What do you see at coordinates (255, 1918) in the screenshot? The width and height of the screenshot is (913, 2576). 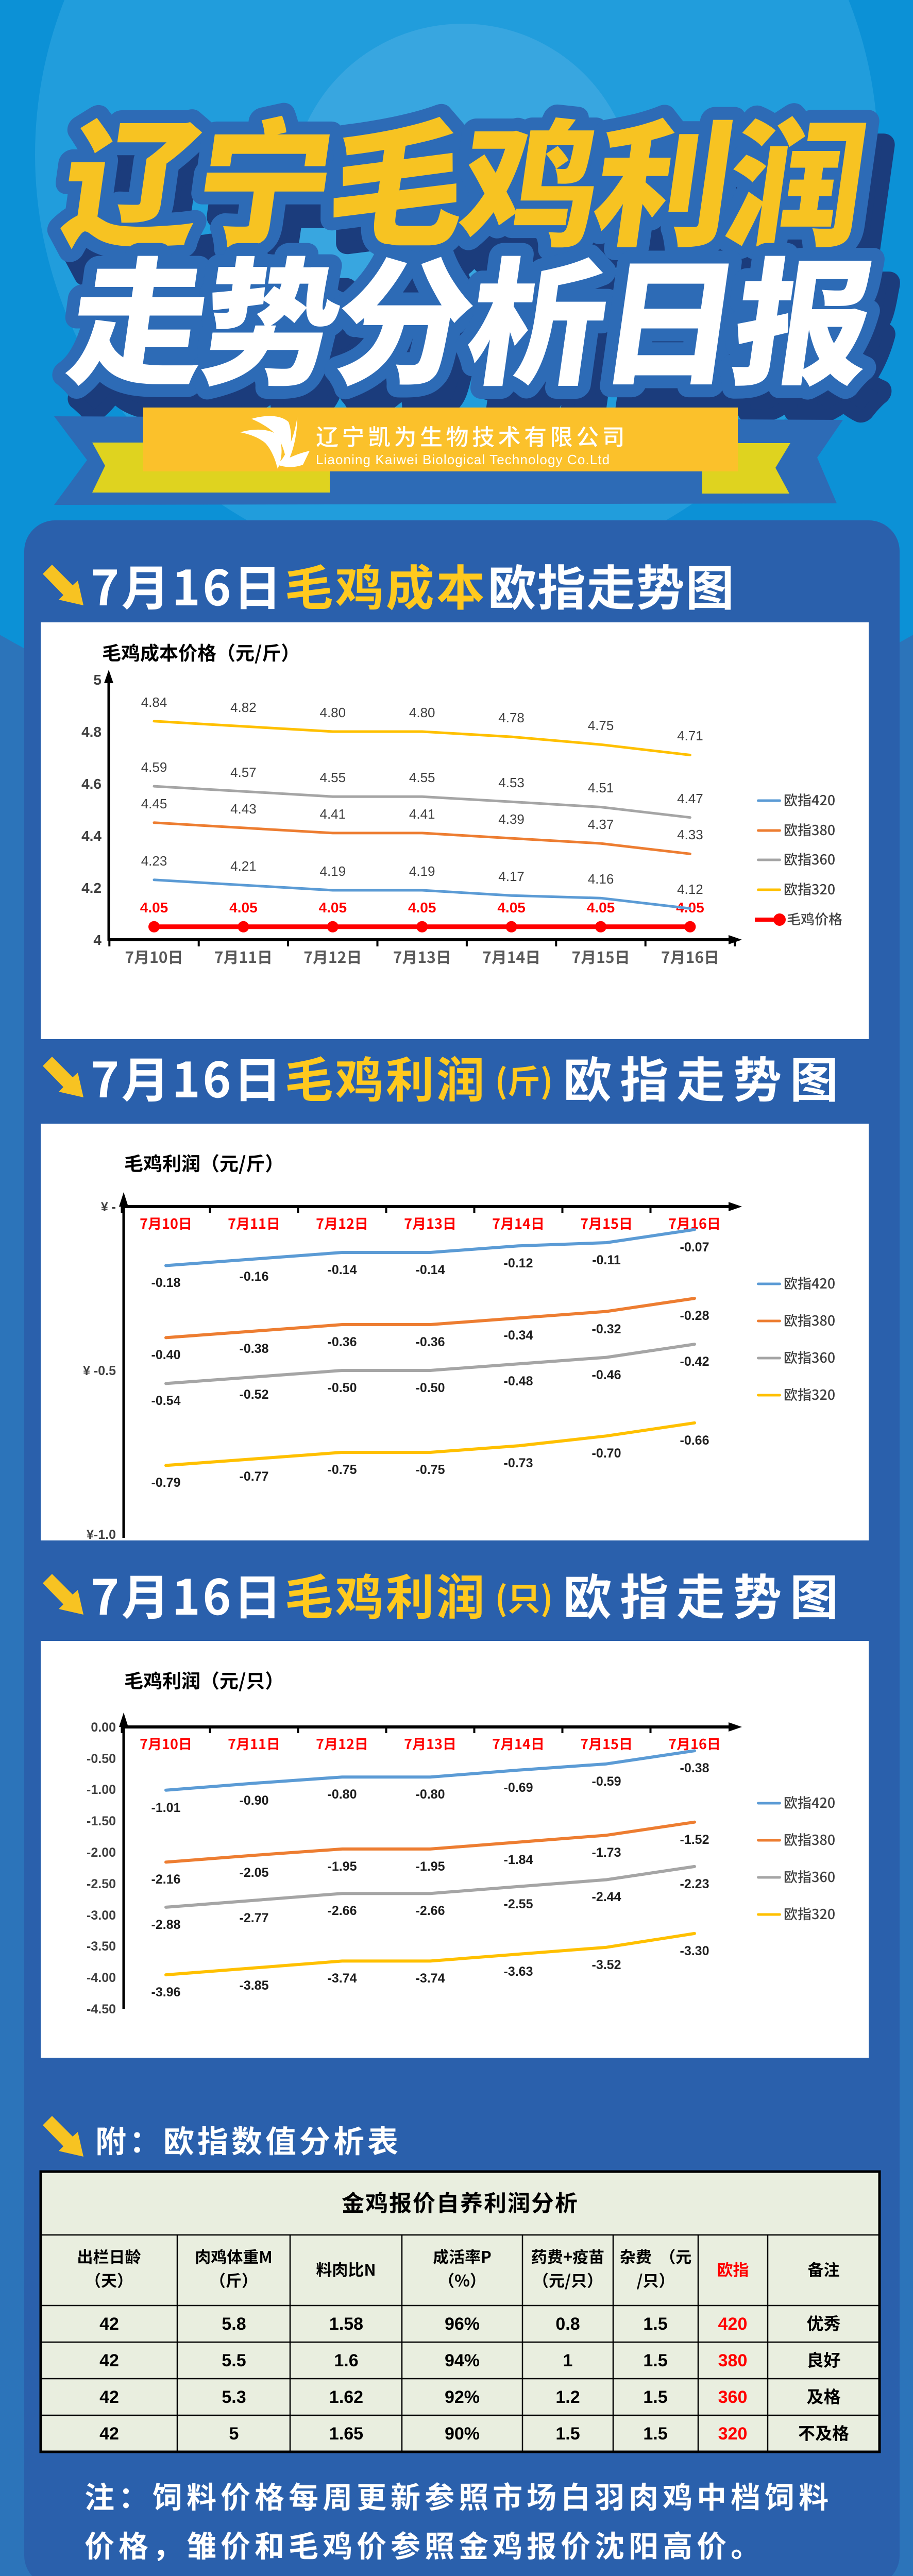 I see `svg-text: -2.77` at bounding box center [255, 1918].